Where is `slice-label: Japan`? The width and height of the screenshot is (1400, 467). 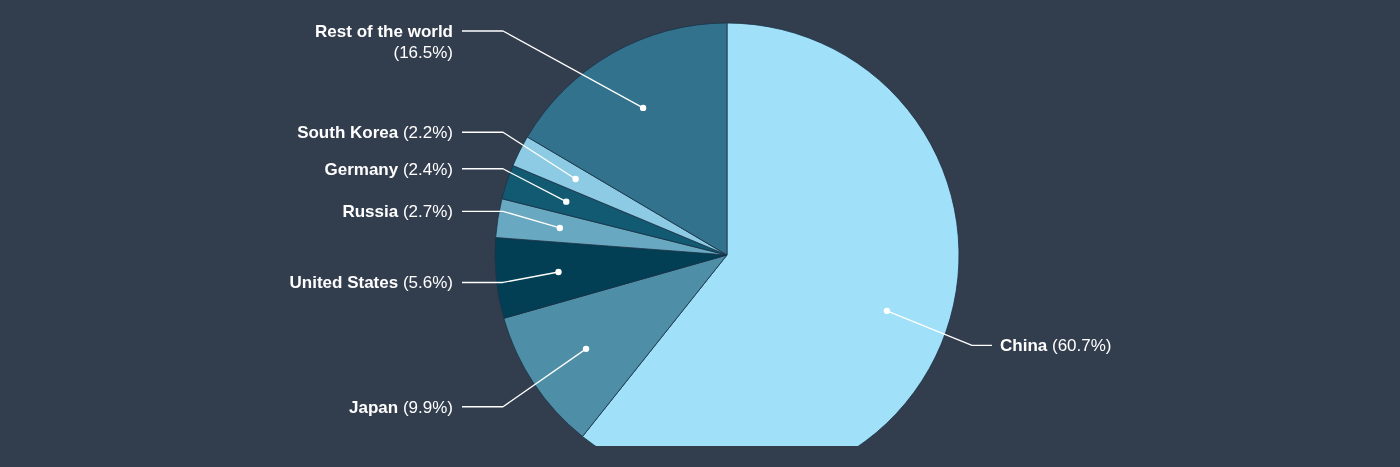 slice-label: Japan is located at coordinates (376, 407).